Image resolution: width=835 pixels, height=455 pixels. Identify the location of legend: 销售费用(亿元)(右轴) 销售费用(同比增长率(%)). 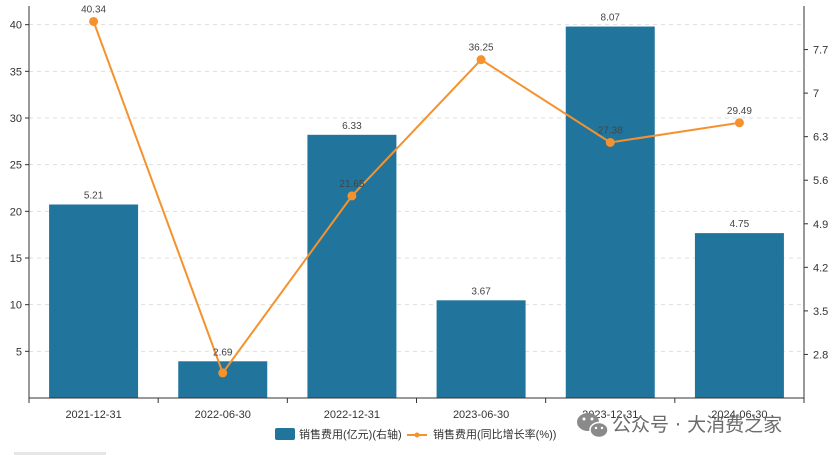
(415, 434).